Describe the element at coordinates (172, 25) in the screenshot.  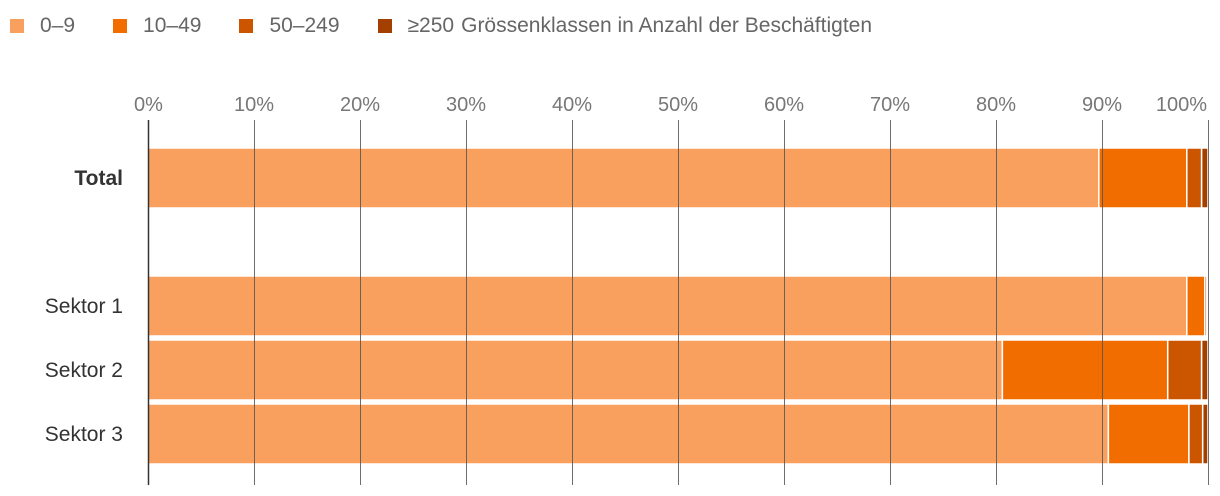
I see `legend-label: 10–49` at that location.